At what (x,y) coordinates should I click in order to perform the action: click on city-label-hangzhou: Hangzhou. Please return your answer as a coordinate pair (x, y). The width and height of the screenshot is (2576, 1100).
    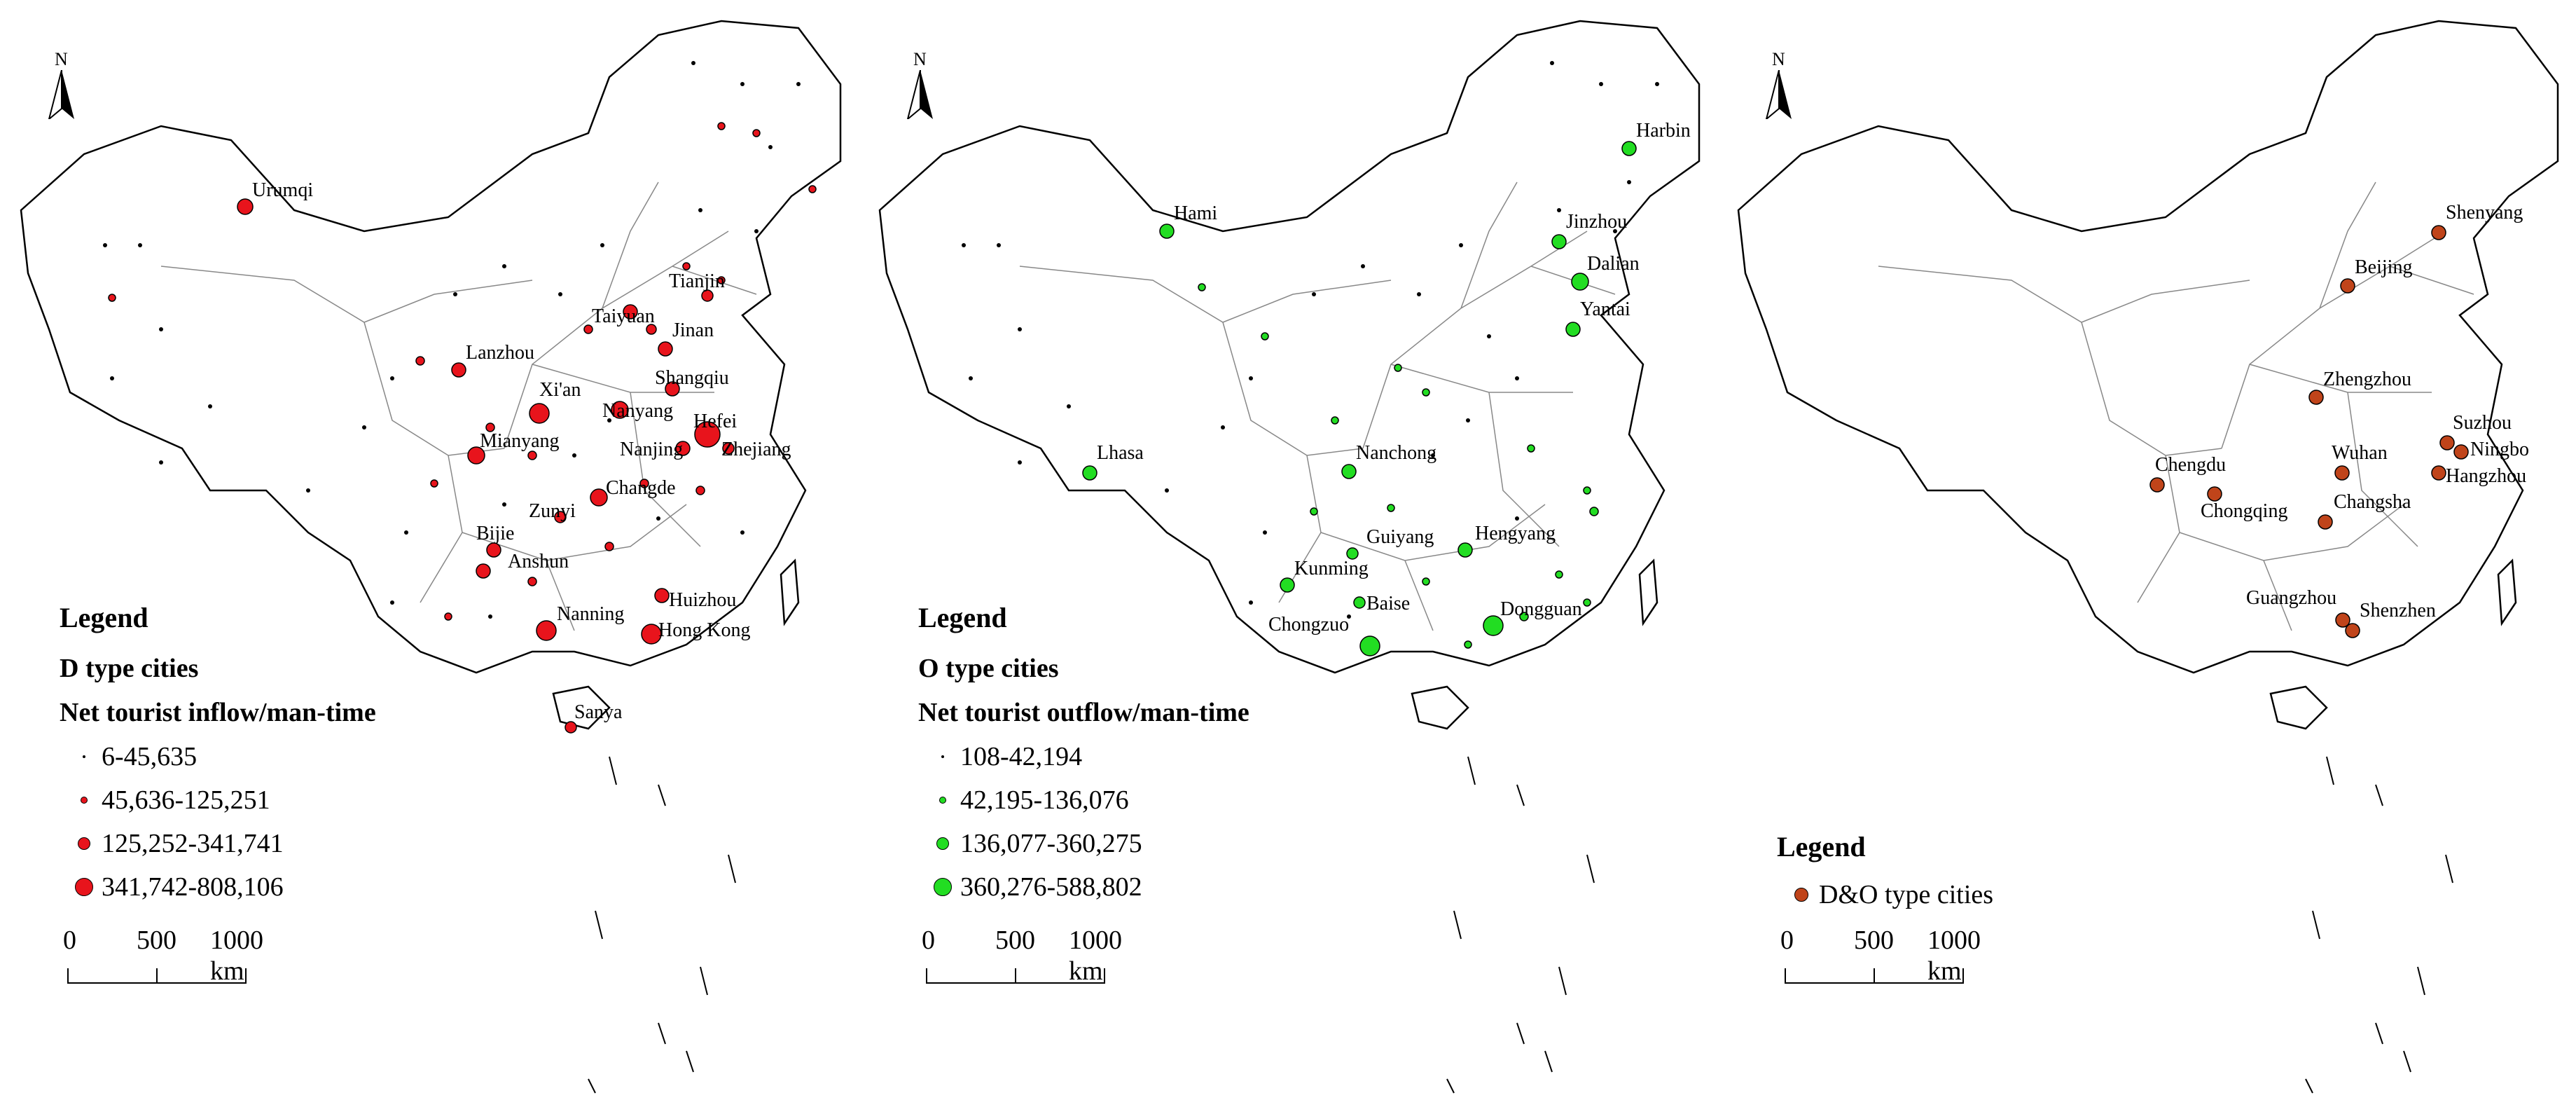
    Looking at the image, I should click on (2486, 476).